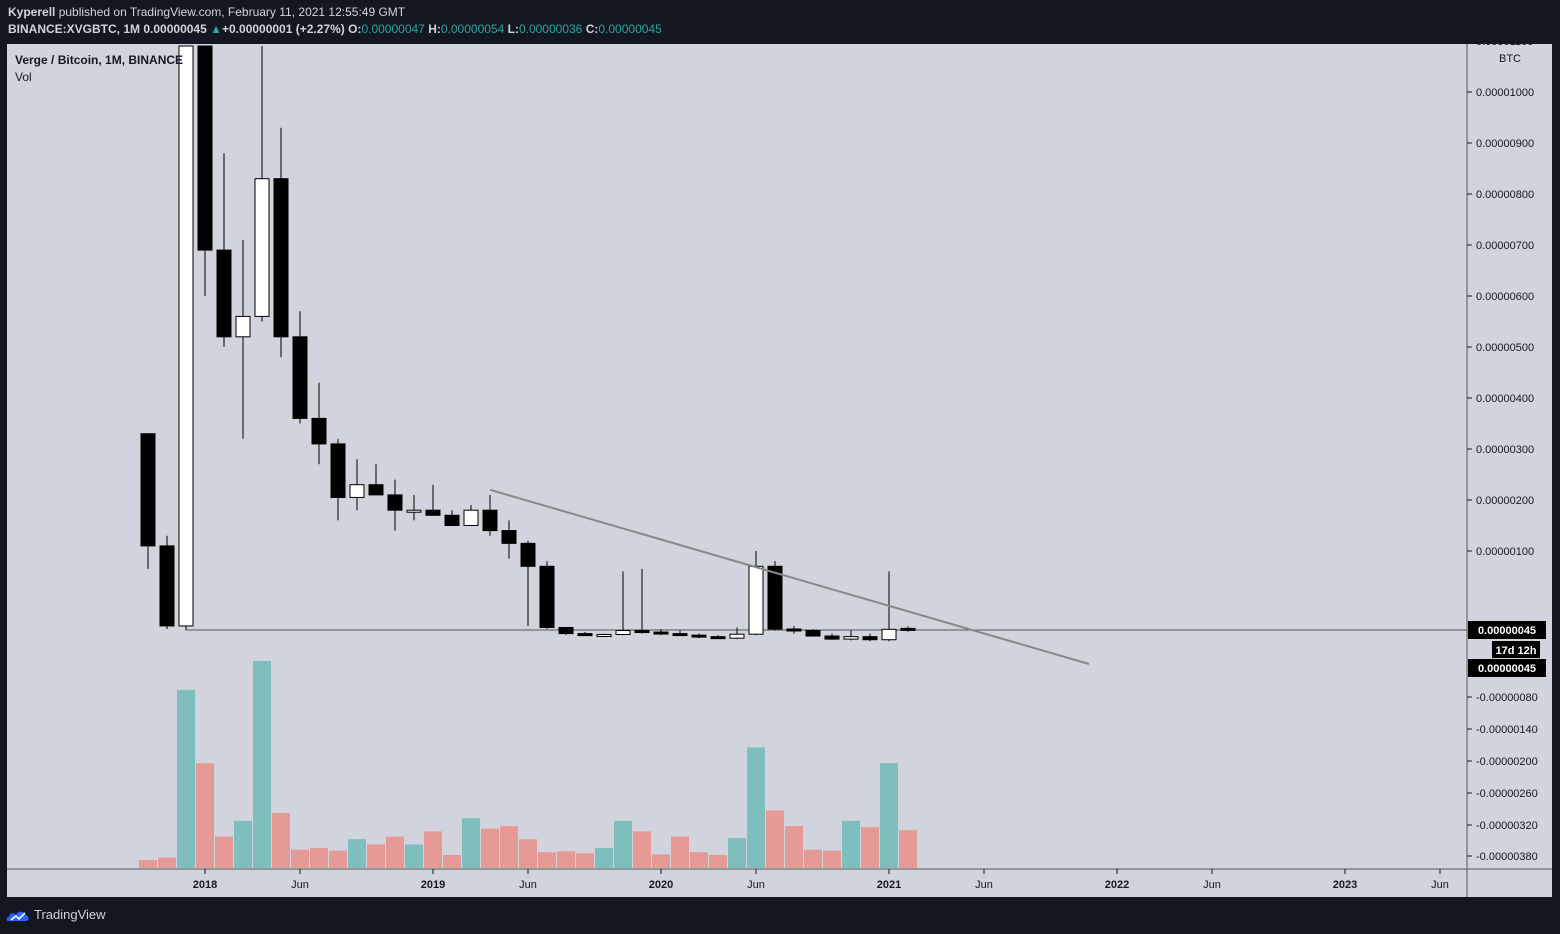 The width and height of the screenshot is (1560, 934). What do you see at coordinates (1505, 93) in the screenshot?
I see `price-tick-label-1: 0.00001000` at bounding box center [1505, 93].